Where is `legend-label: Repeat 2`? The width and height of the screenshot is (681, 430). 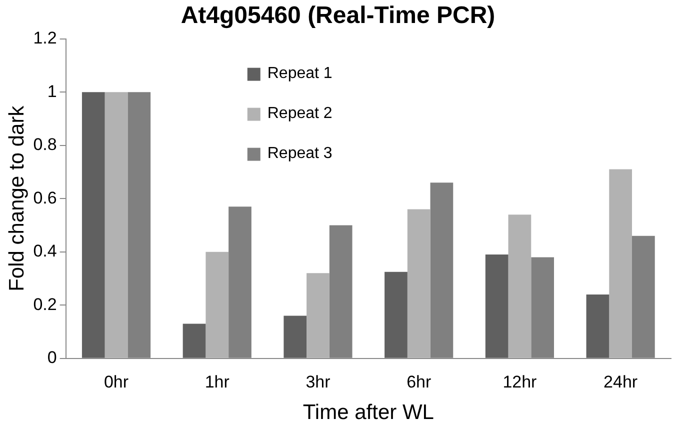
legend-label: Repeat 2 is located at coordinates (299, 113).